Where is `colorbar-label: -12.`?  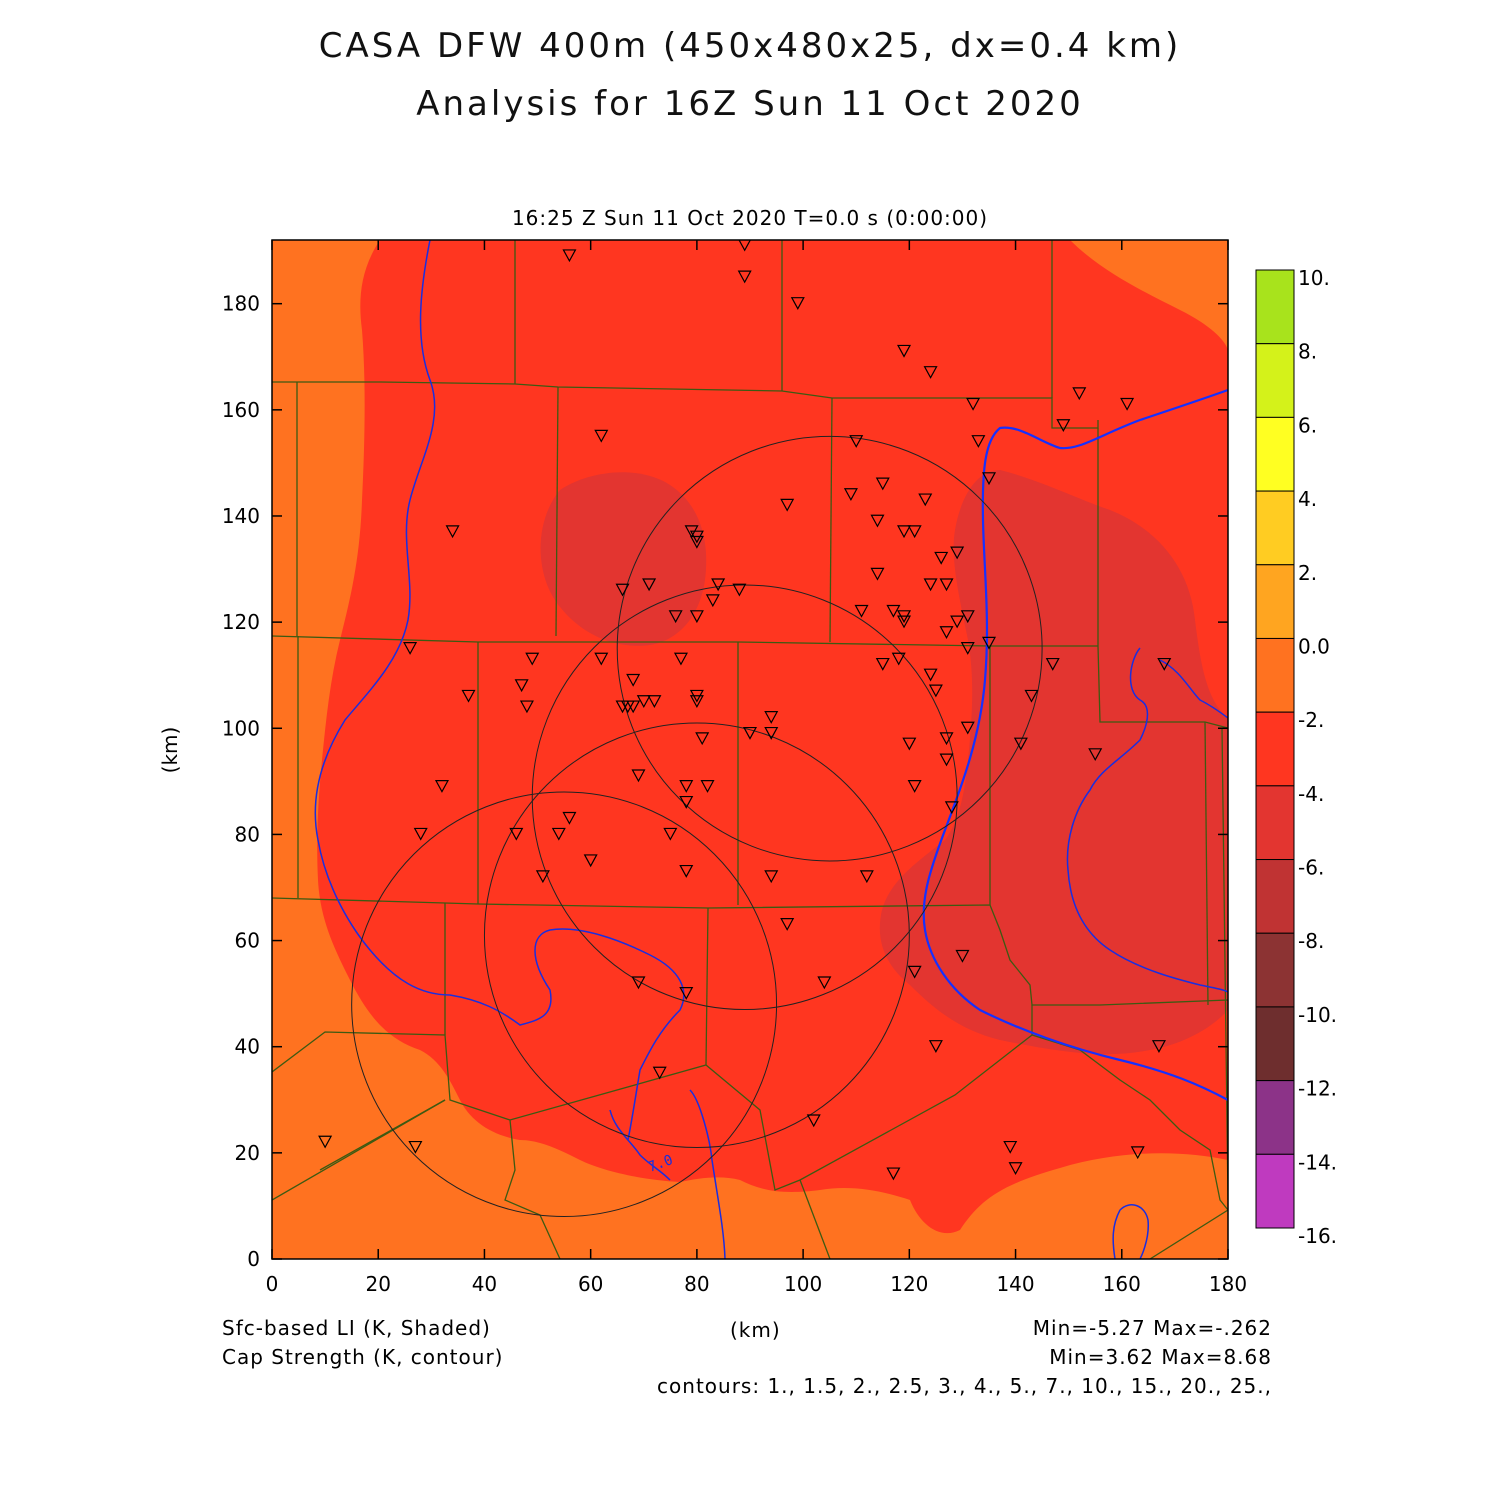
colorbar-label: -12. is located at coordinates (1317, 1089).